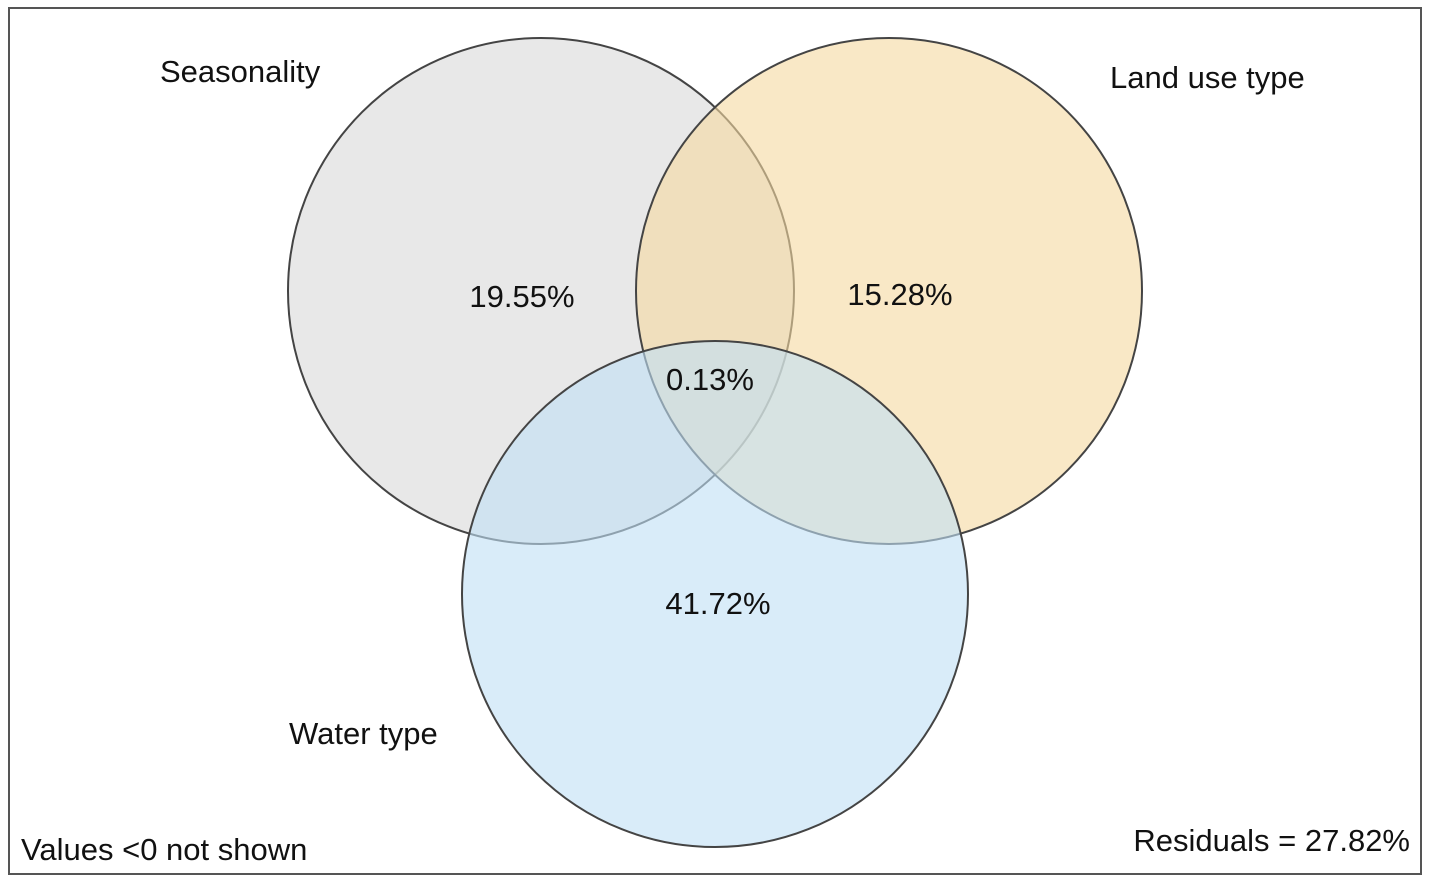 This screenshot has width=1430, height=884. I want to click on residuals-label: Residuals = 27.82%, so click(1271, 840).